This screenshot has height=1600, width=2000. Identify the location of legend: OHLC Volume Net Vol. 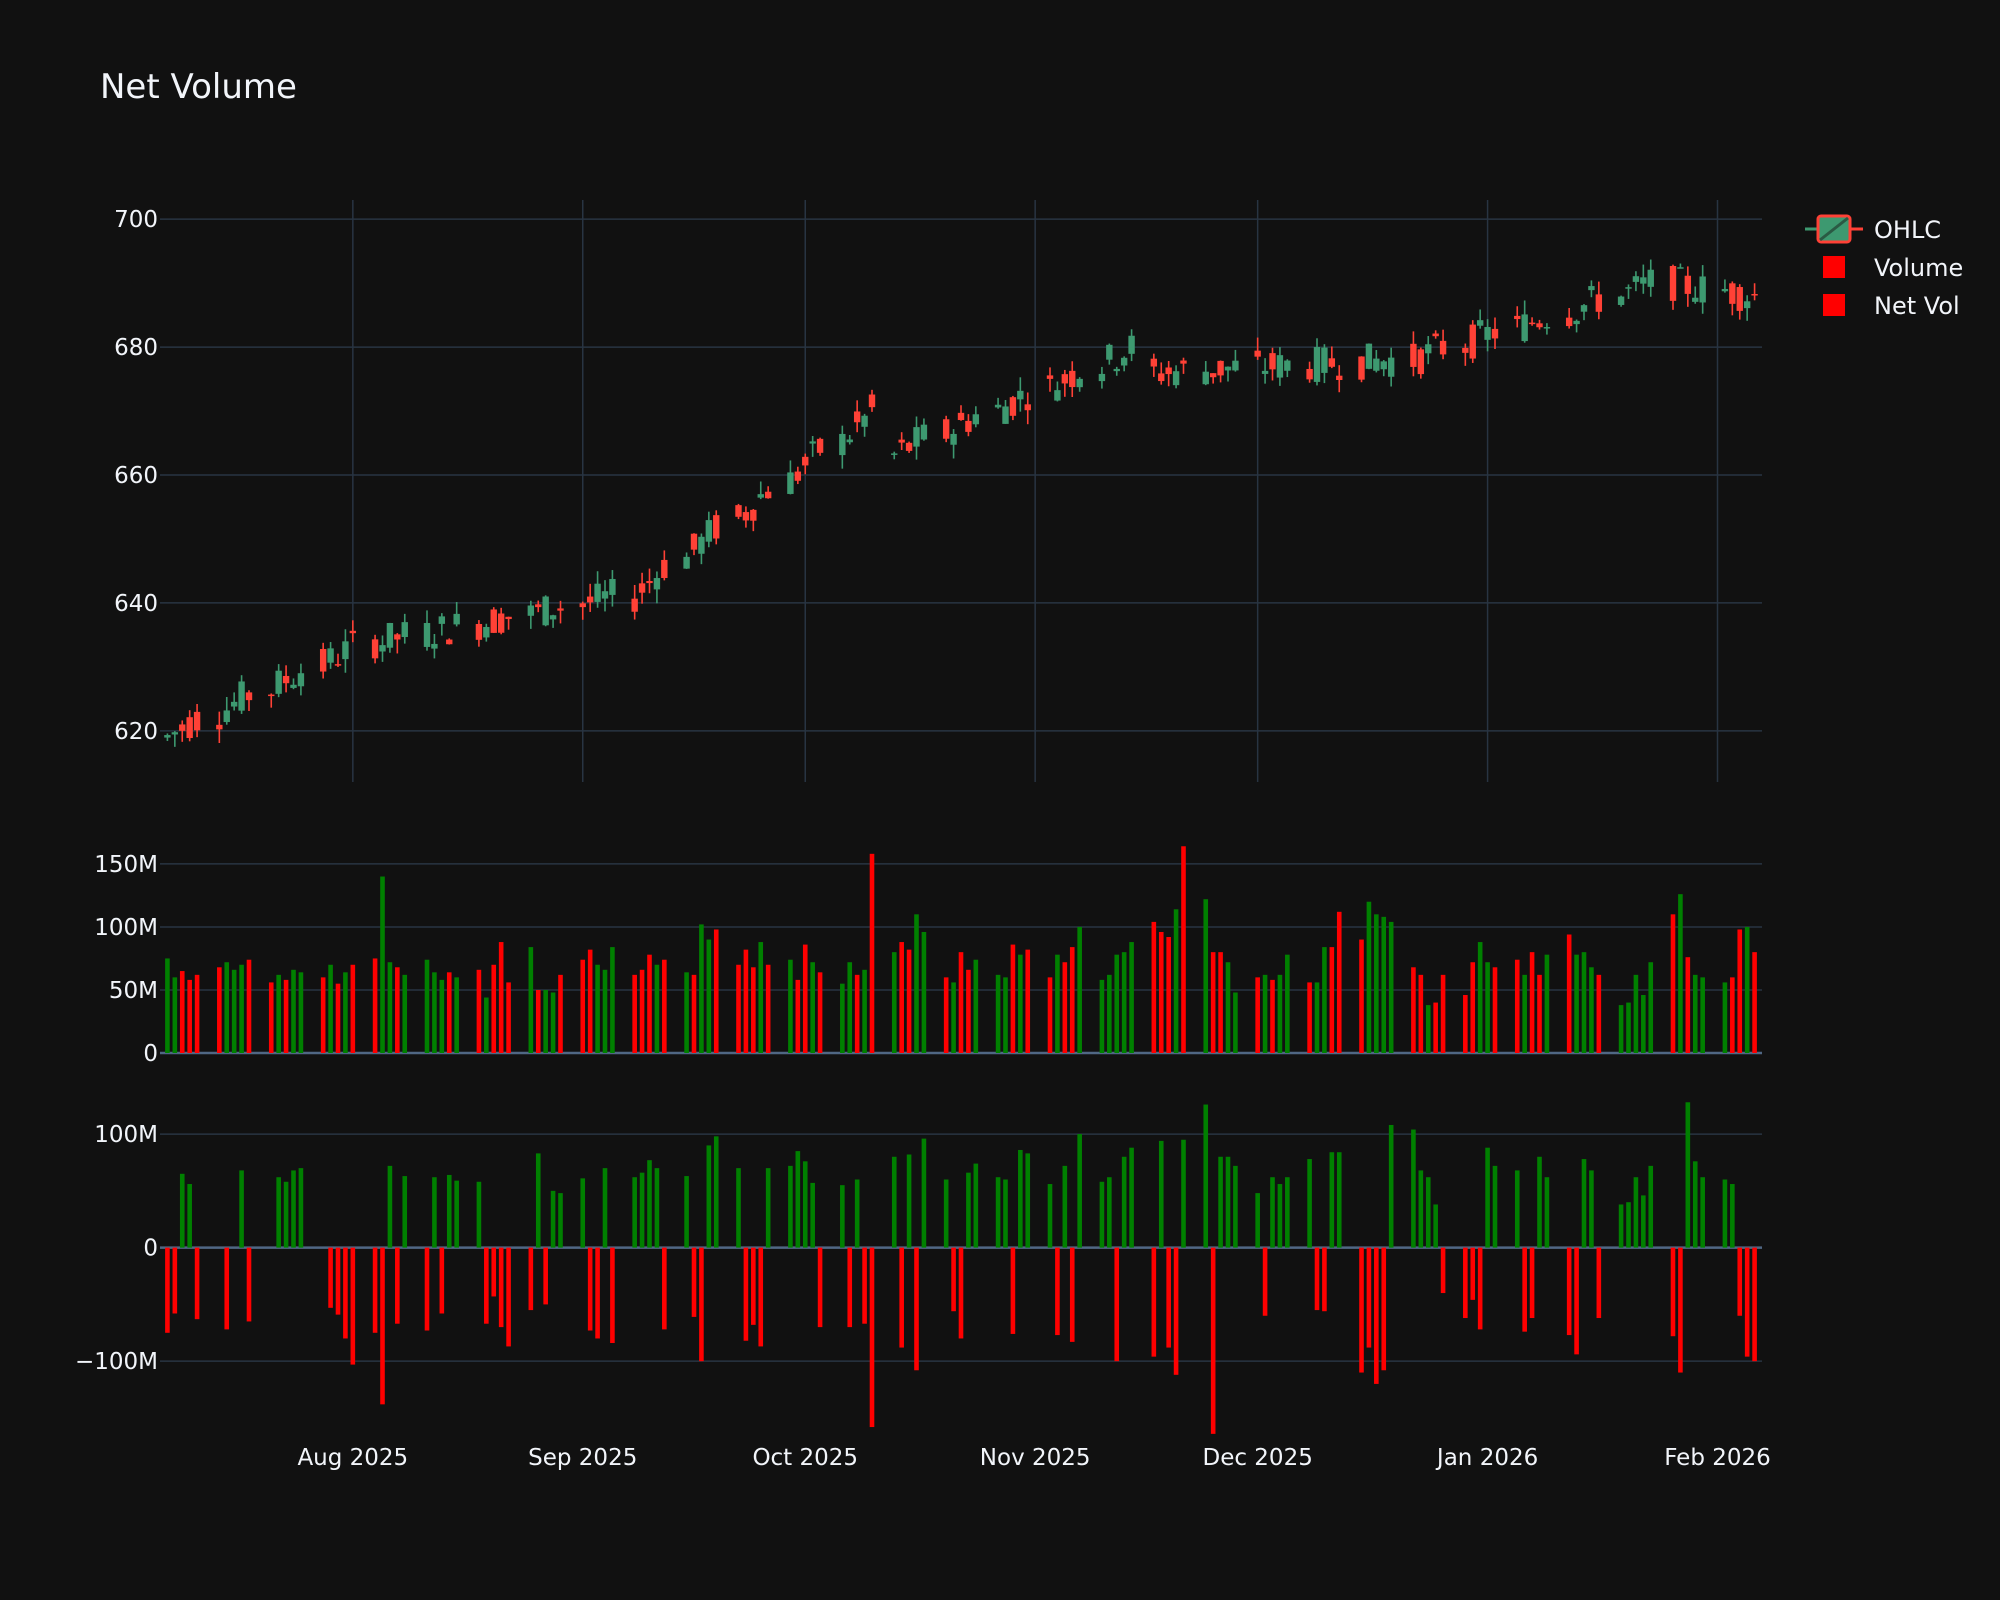
(1884, 267).